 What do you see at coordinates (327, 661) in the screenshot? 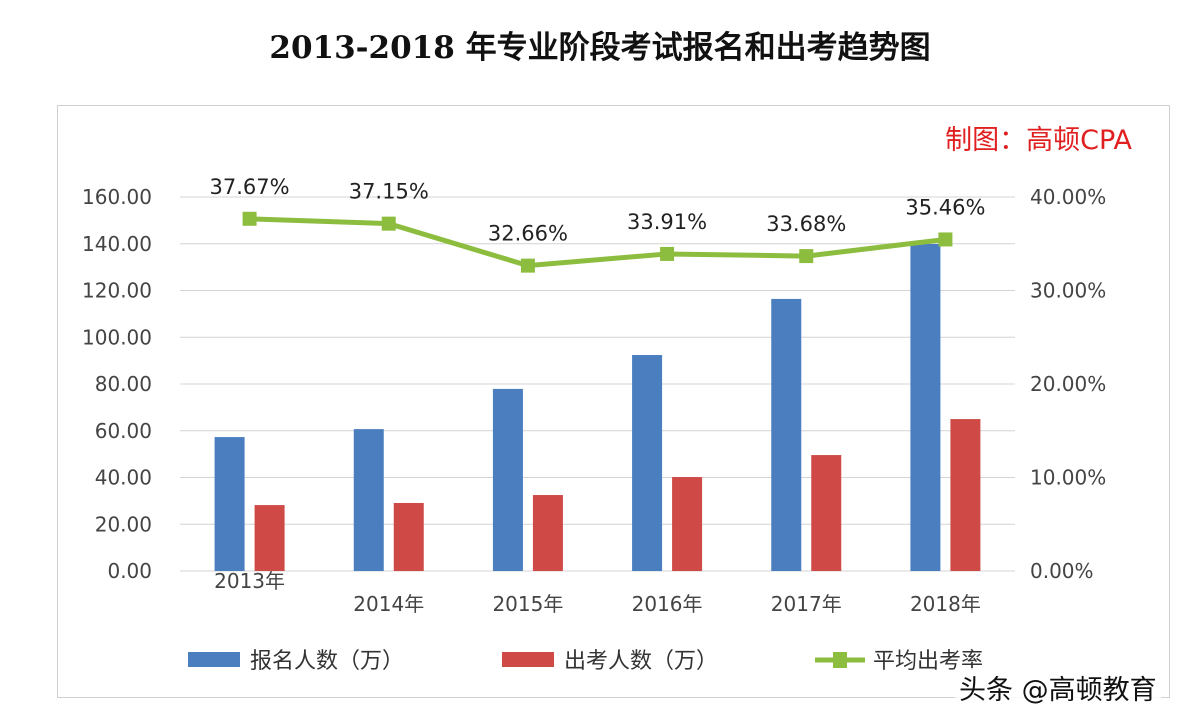
I see `legend-label: 报名人数（万）` at bounding box center [327, 661].